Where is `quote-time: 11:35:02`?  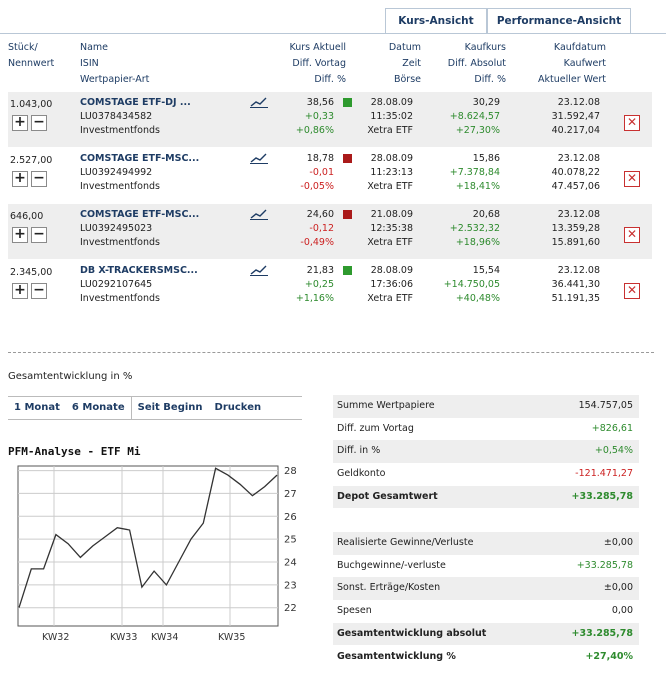
quote-time: 11:35:02 is located at coordinates (391, 116).